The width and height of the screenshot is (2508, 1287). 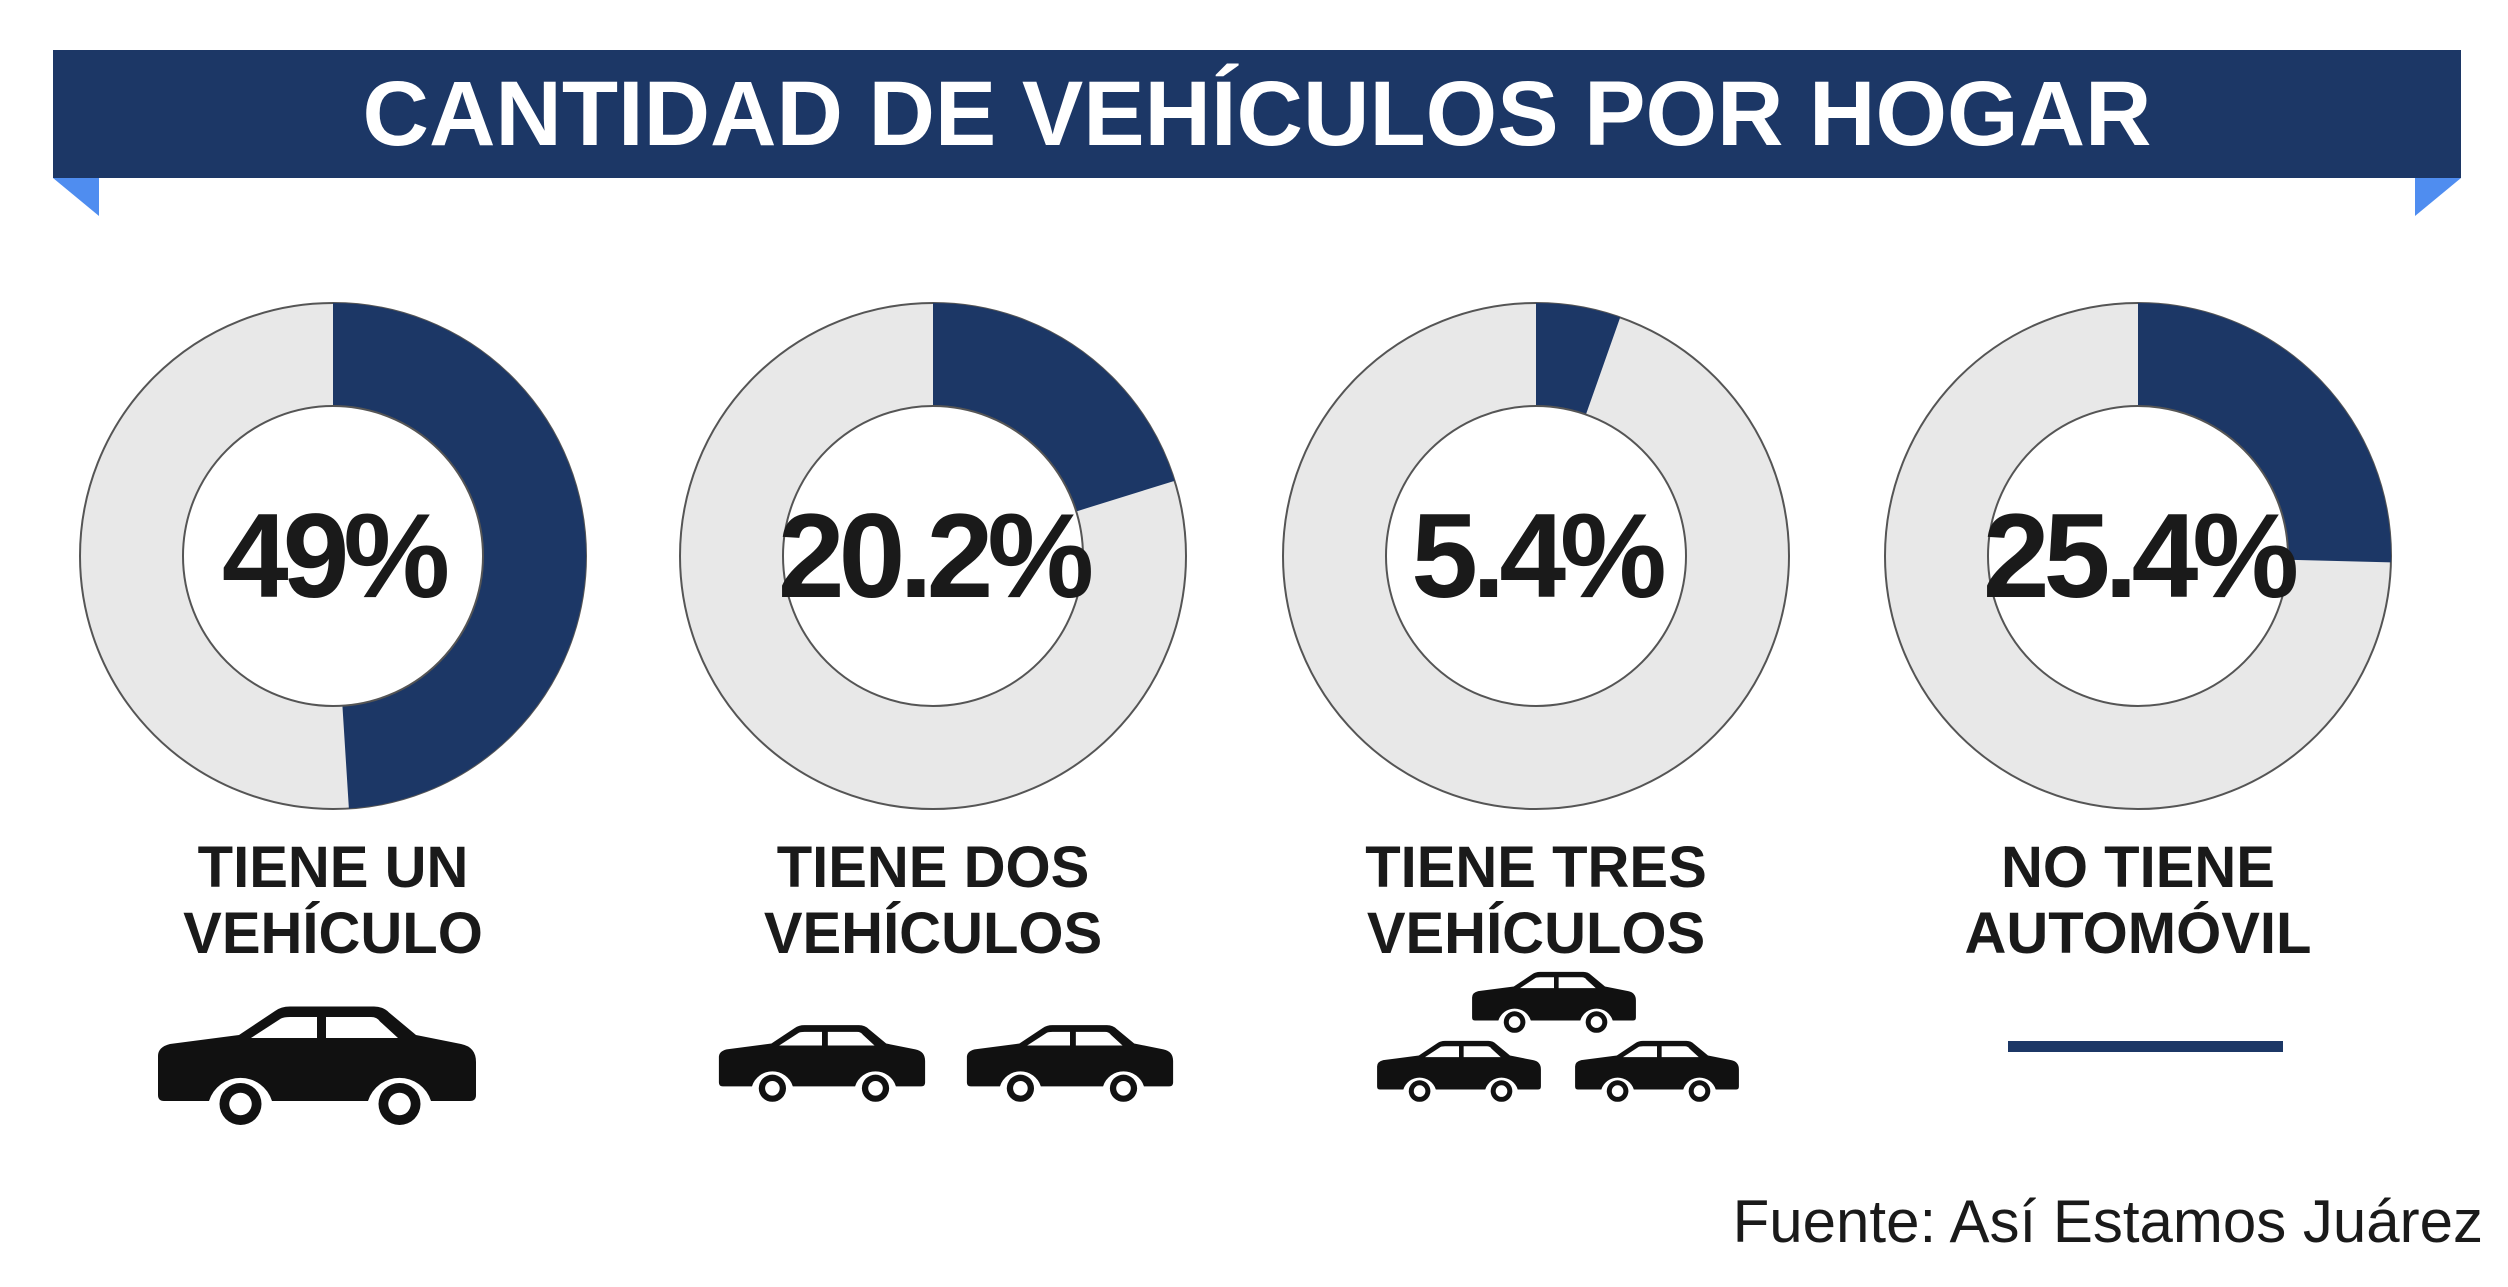 I want to click on source-note: Fuente: Así Estamos Juárez, so click(x=2107, y=1221).